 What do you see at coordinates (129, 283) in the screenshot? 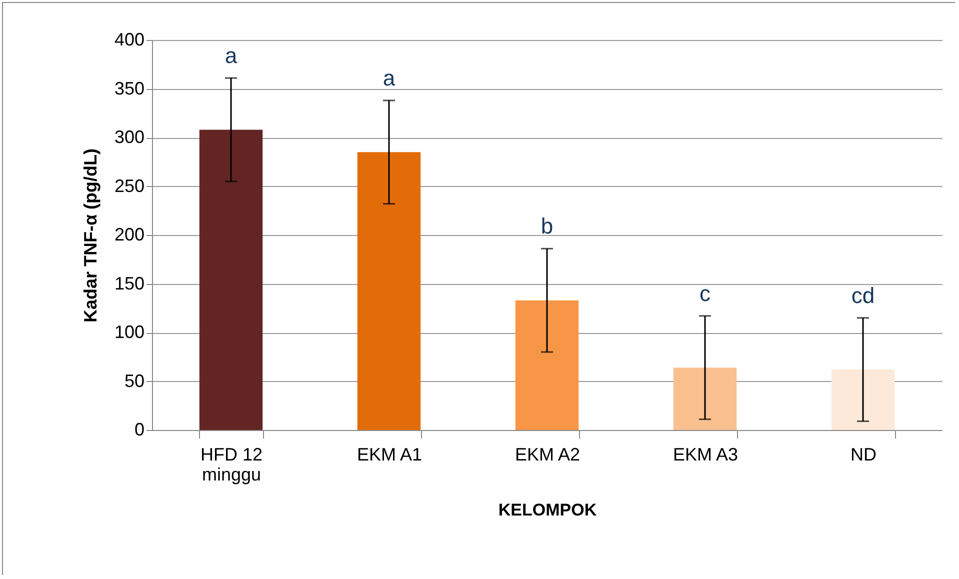
I see `y-tick-label: 150` at bounding box center [129, 283].